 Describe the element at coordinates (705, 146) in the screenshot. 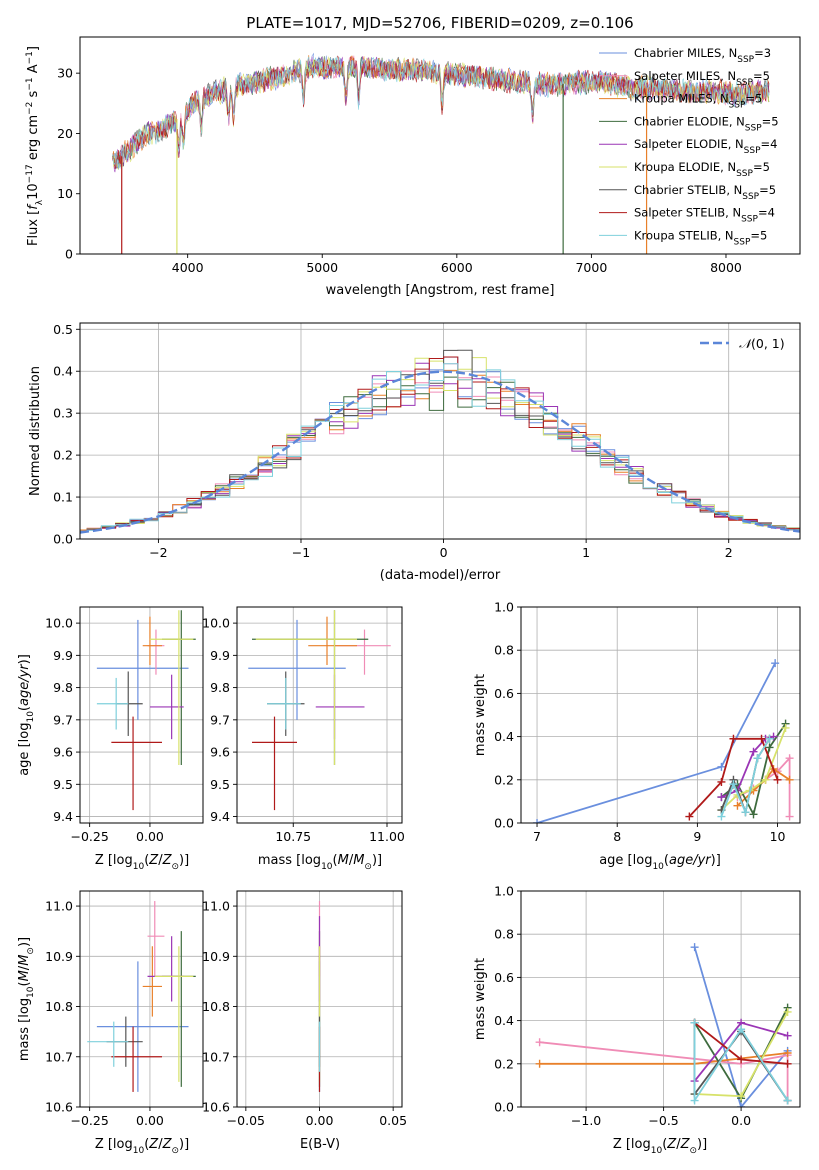

I see `legend-entry: Salpeter ELODIE, NSSP=4` at that location.